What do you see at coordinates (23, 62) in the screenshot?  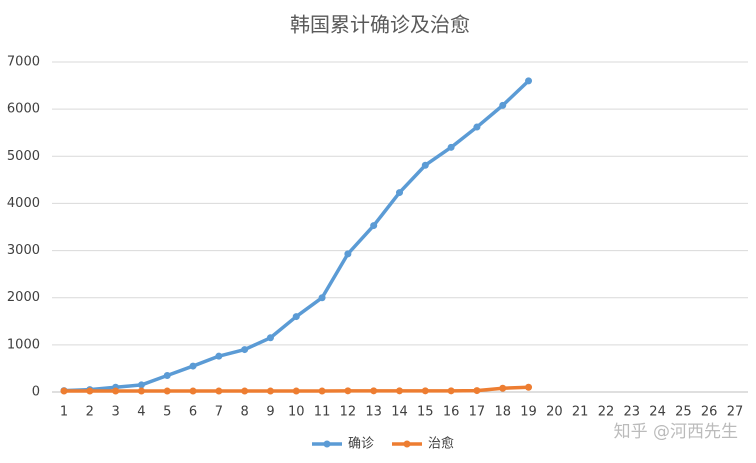 I see `y-tick-label: 7000` at bounding box center [23, 62].